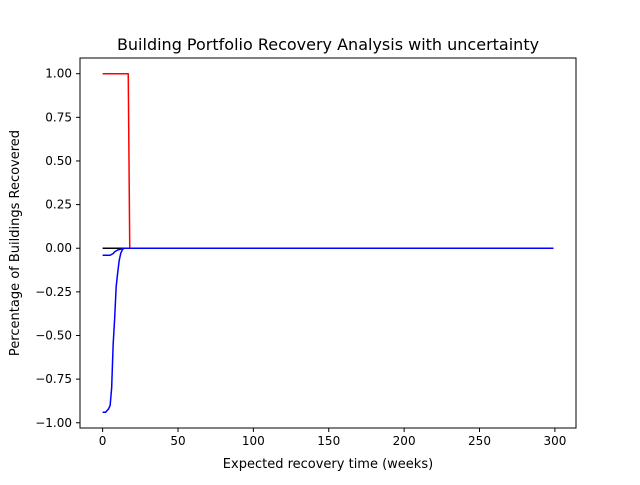 The width and height of the screenshot is (640, 485). I want to click on y-axis-label: Percentage of Buildings Recovered, so click(15, 243).